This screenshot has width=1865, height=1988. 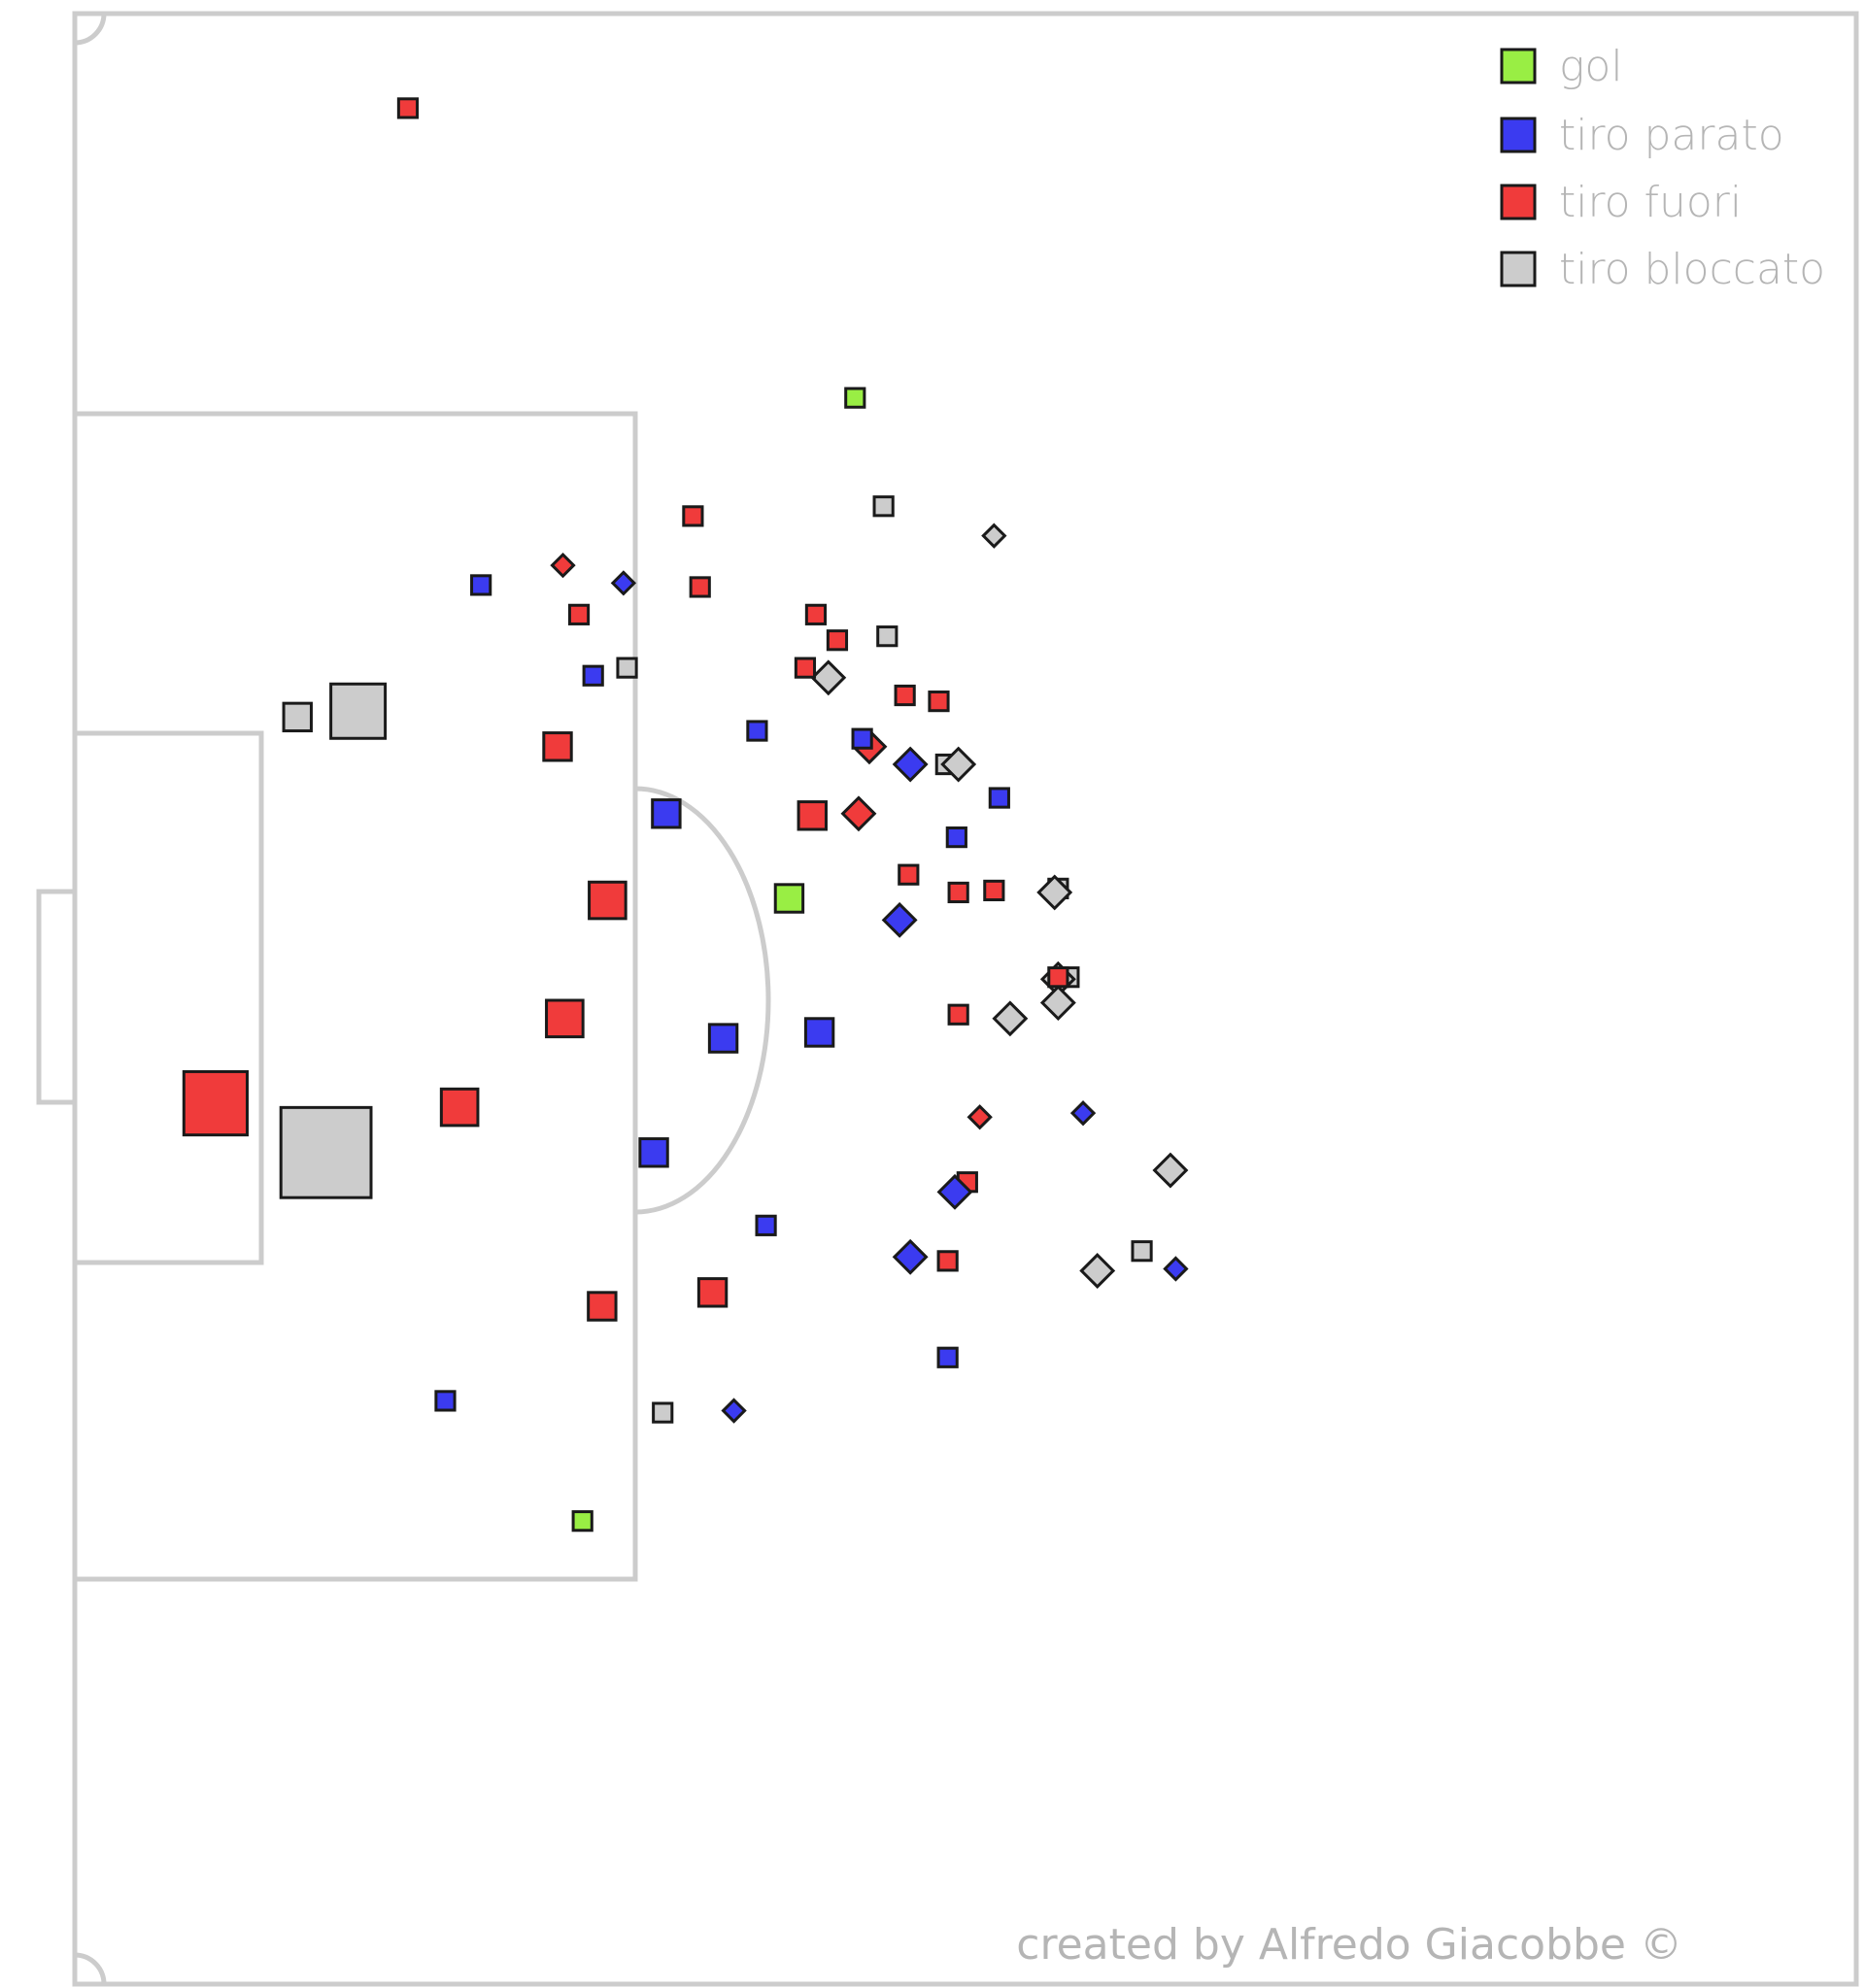 What do you see at coordinates (1591, 66) in the screenshot?
I see `legend-label: gol` at bounding box center [1591, 66].